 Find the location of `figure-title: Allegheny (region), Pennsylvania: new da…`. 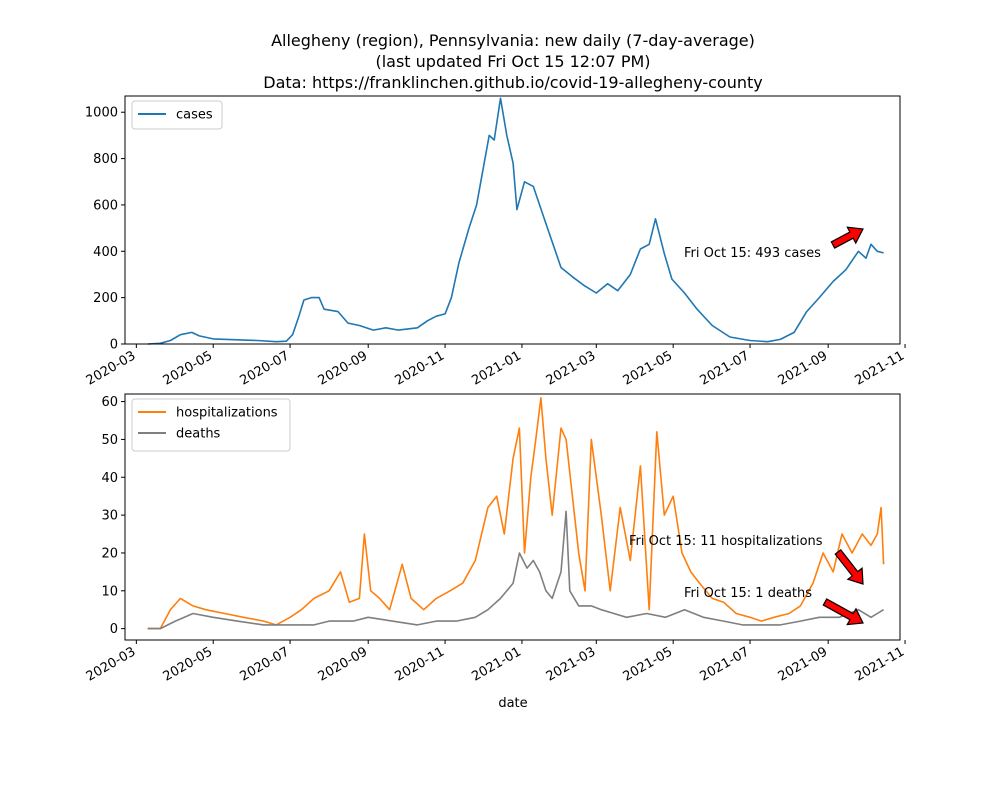

figure-title: Allegheny (region), Pennsylvania: new da… is located at coordinates (512, 61).